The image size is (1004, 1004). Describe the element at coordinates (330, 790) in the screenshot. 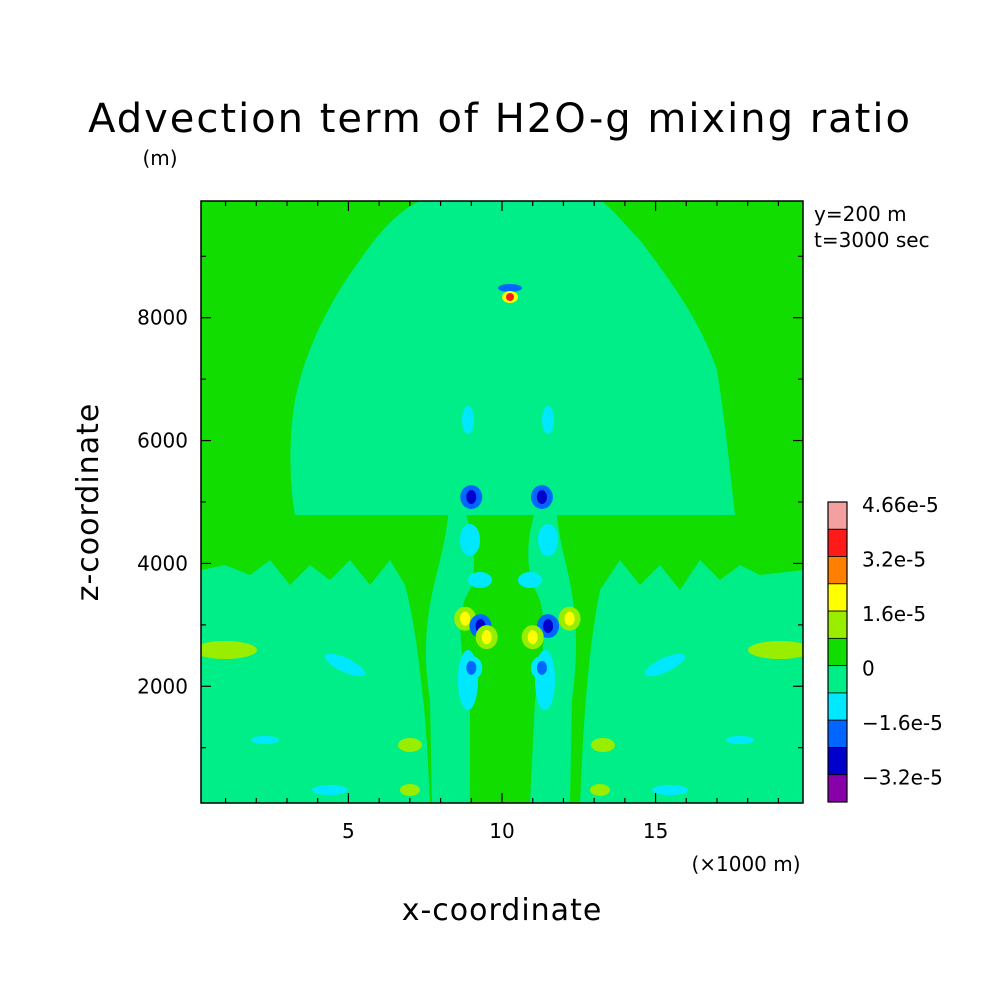

I see `streak-bottom-left` at that location.